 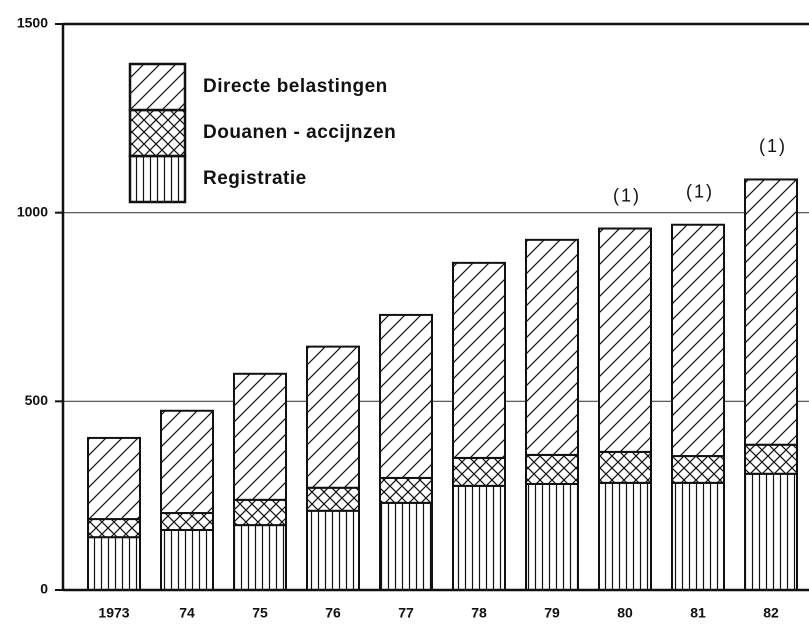 What do you see at coordinates (187, 613) in the screenshot?
I see `x-tick-label: 74` at bounding box center [187, 613].